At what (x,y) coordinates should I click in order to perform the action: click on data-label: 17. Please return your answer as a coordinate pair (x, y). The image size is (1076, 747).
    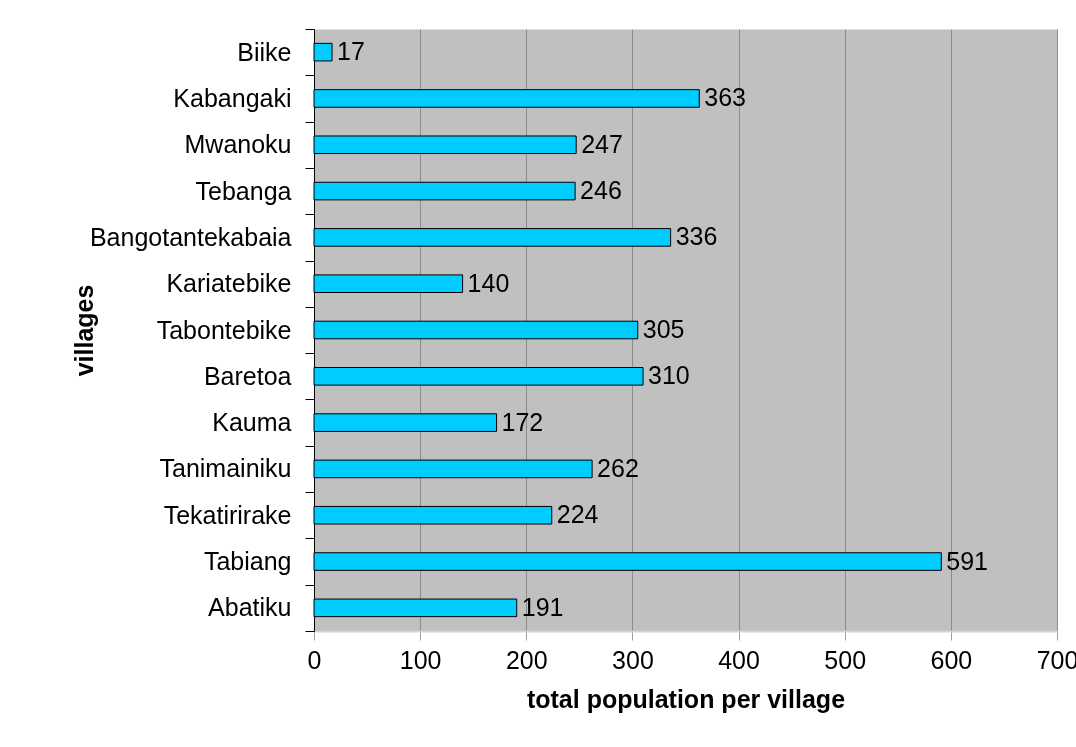
    Looking at the image, I should click on (351, 51).